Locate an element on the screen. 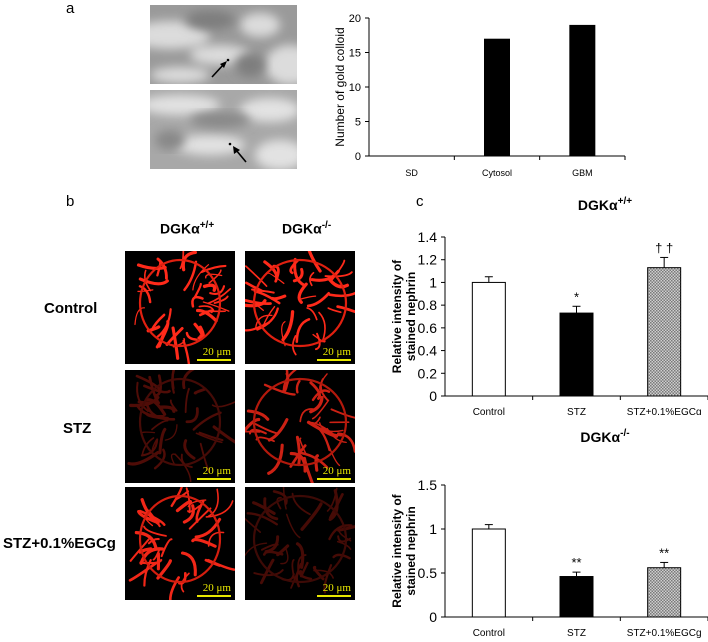  bar-gbm is located at coordinates (582, 90).